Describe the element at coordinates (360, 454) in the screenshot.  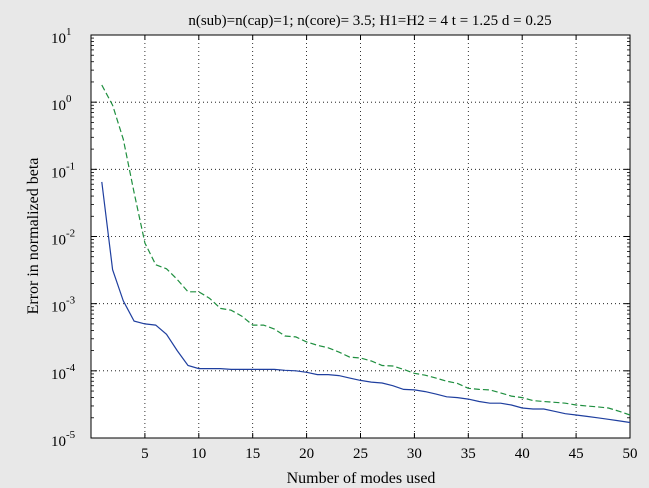
I see `x-tick-label: 25` at that location.